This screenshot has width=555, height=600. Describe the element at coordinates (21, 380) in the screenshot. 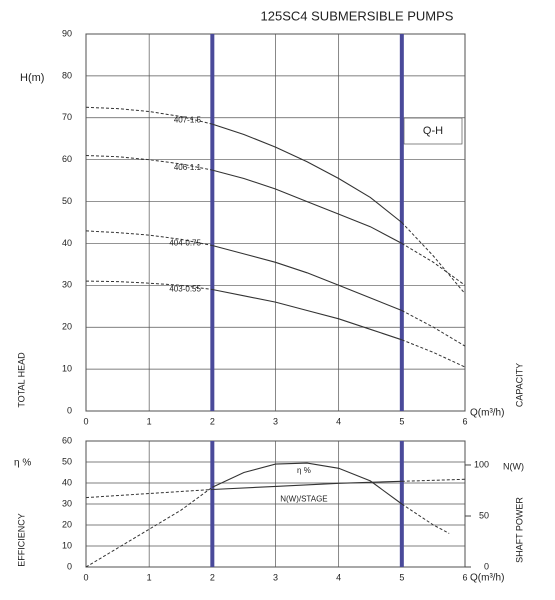

I see `y-side-label: TOTAL HEAD` at that location.